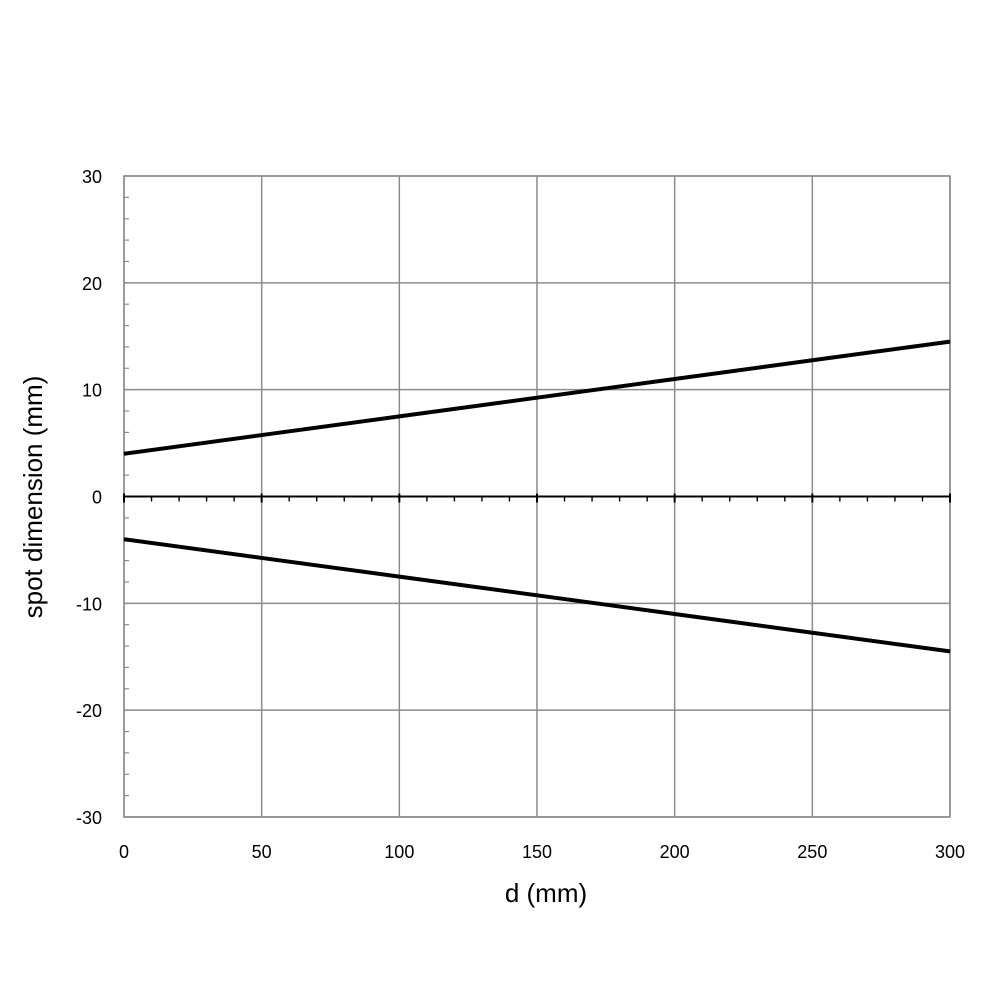 The width and height of the screenshot is (1000, 1000). What do you see at coordinates (399, 852) in the screenshot?
I see `x-tick-label: 100` at bounding box center [399, 852].